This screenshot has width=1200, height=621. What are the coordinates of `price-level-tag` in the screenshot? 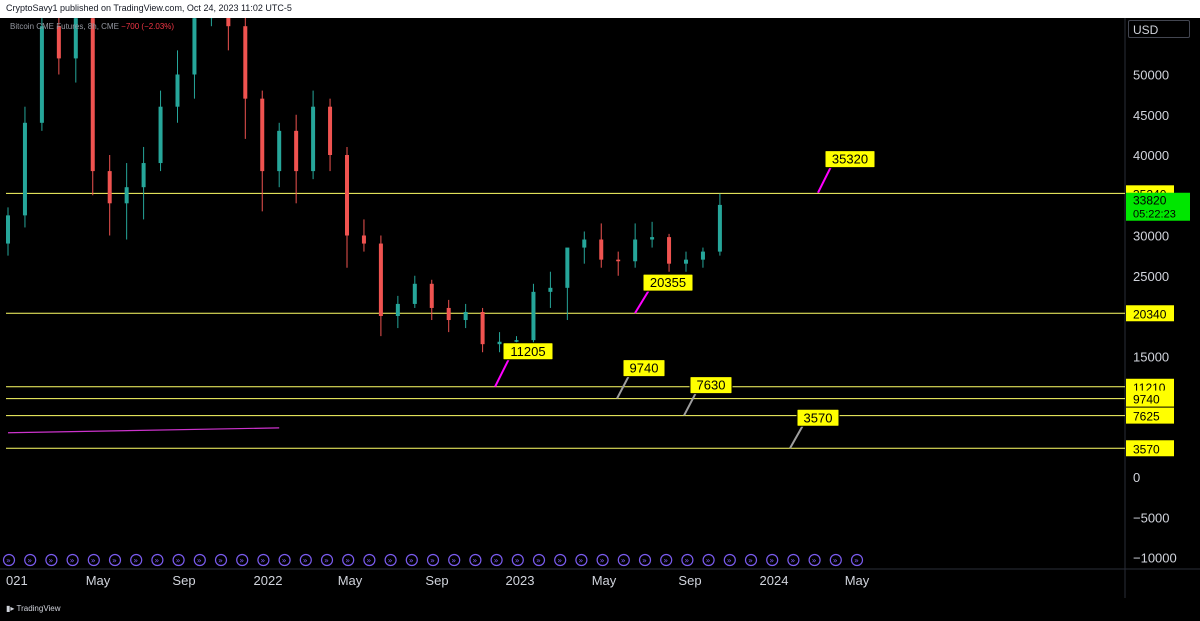 It's located at (1150, 313).